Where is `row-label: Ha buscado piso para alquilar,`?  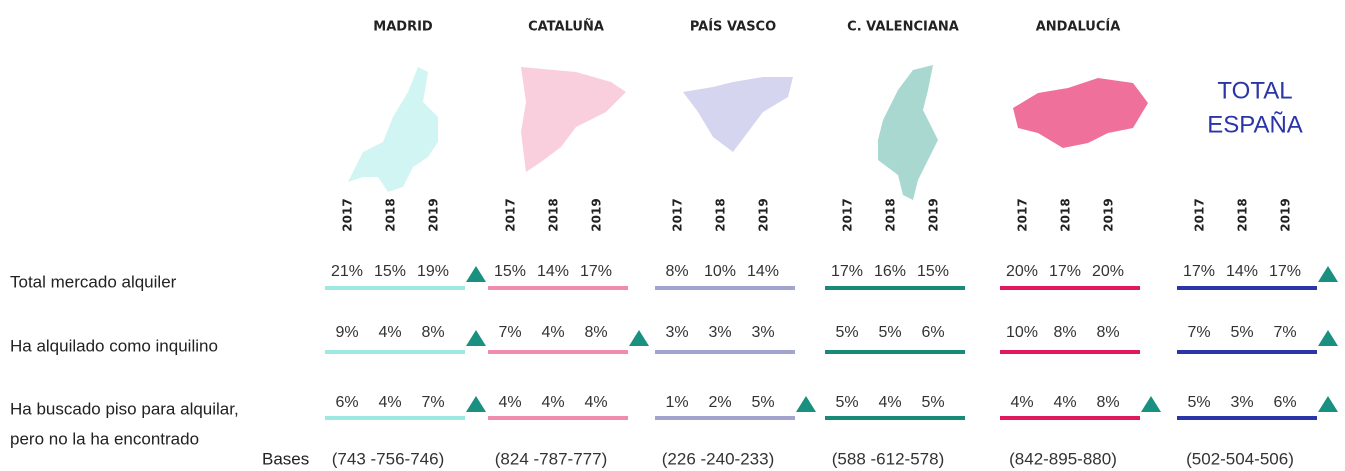 row-label: Ha buscado piso para alquilar, is located at coordinates (124, 408).